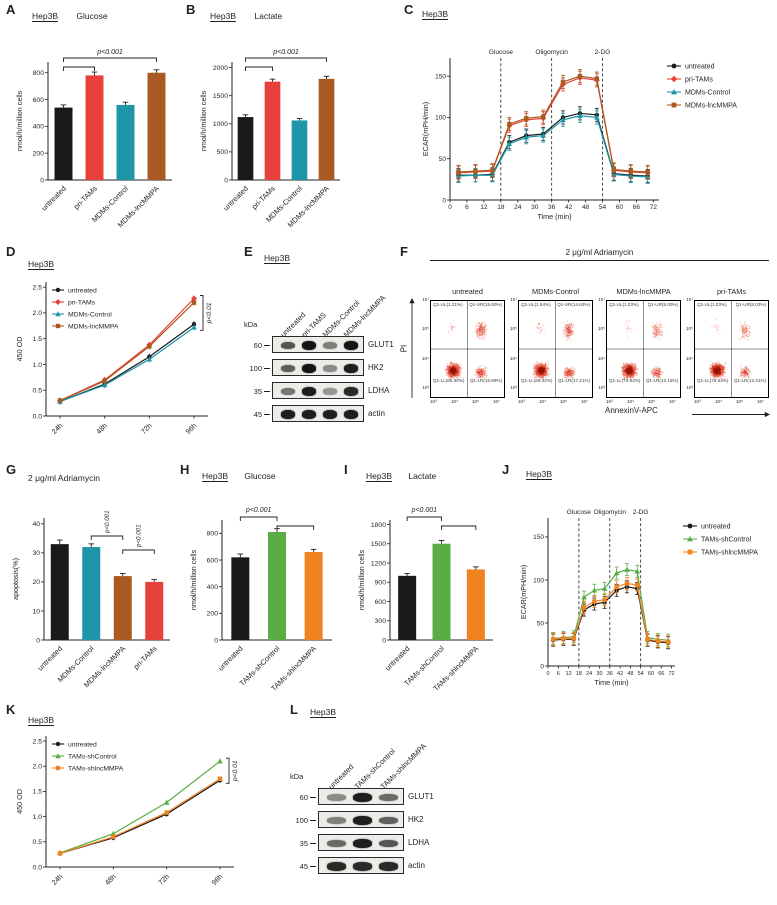 The image size is (777, 905). Describe the element at coordinates (235, 771) in the screenshot. I see `svg-text: p<0.01` at that location.